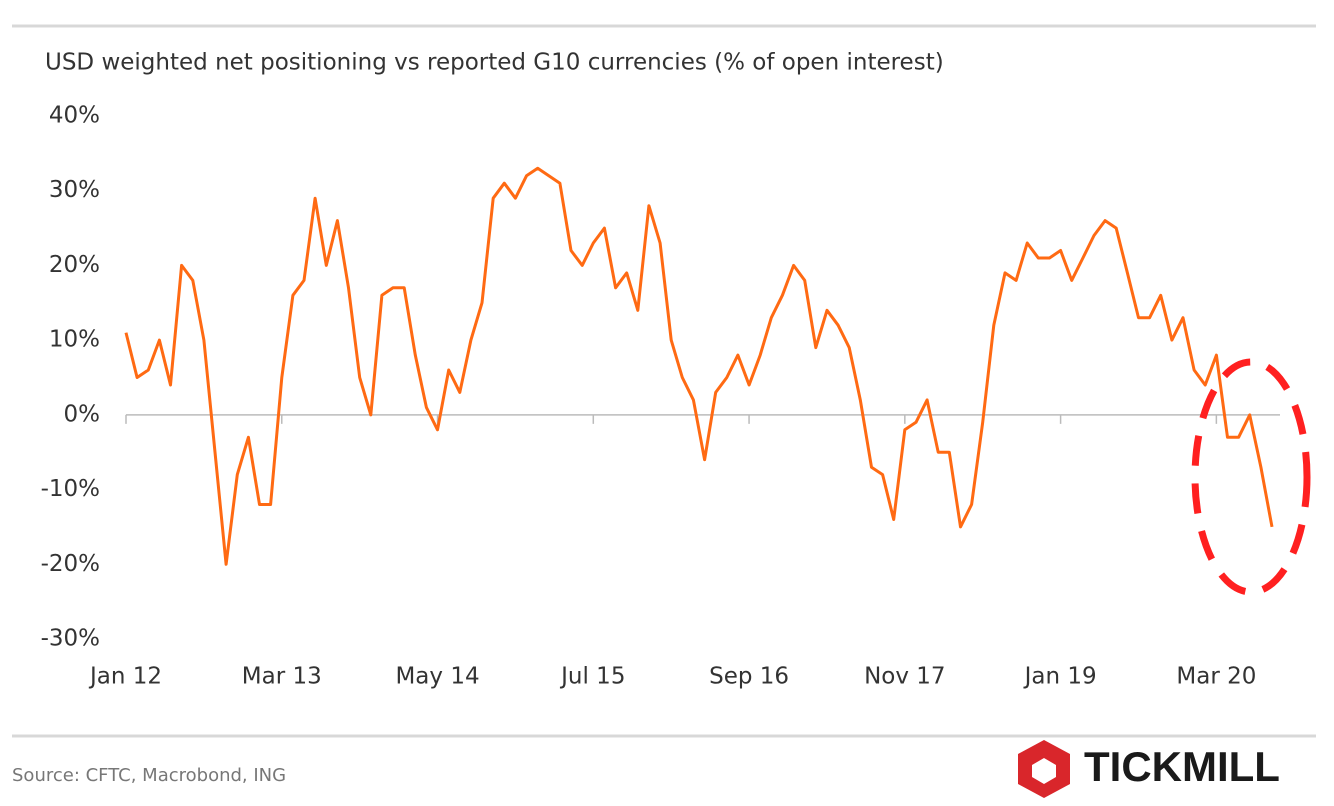 The image size is (1334, 806). I want to click on x-tick-label: Jan 19, so click(1060, 677).